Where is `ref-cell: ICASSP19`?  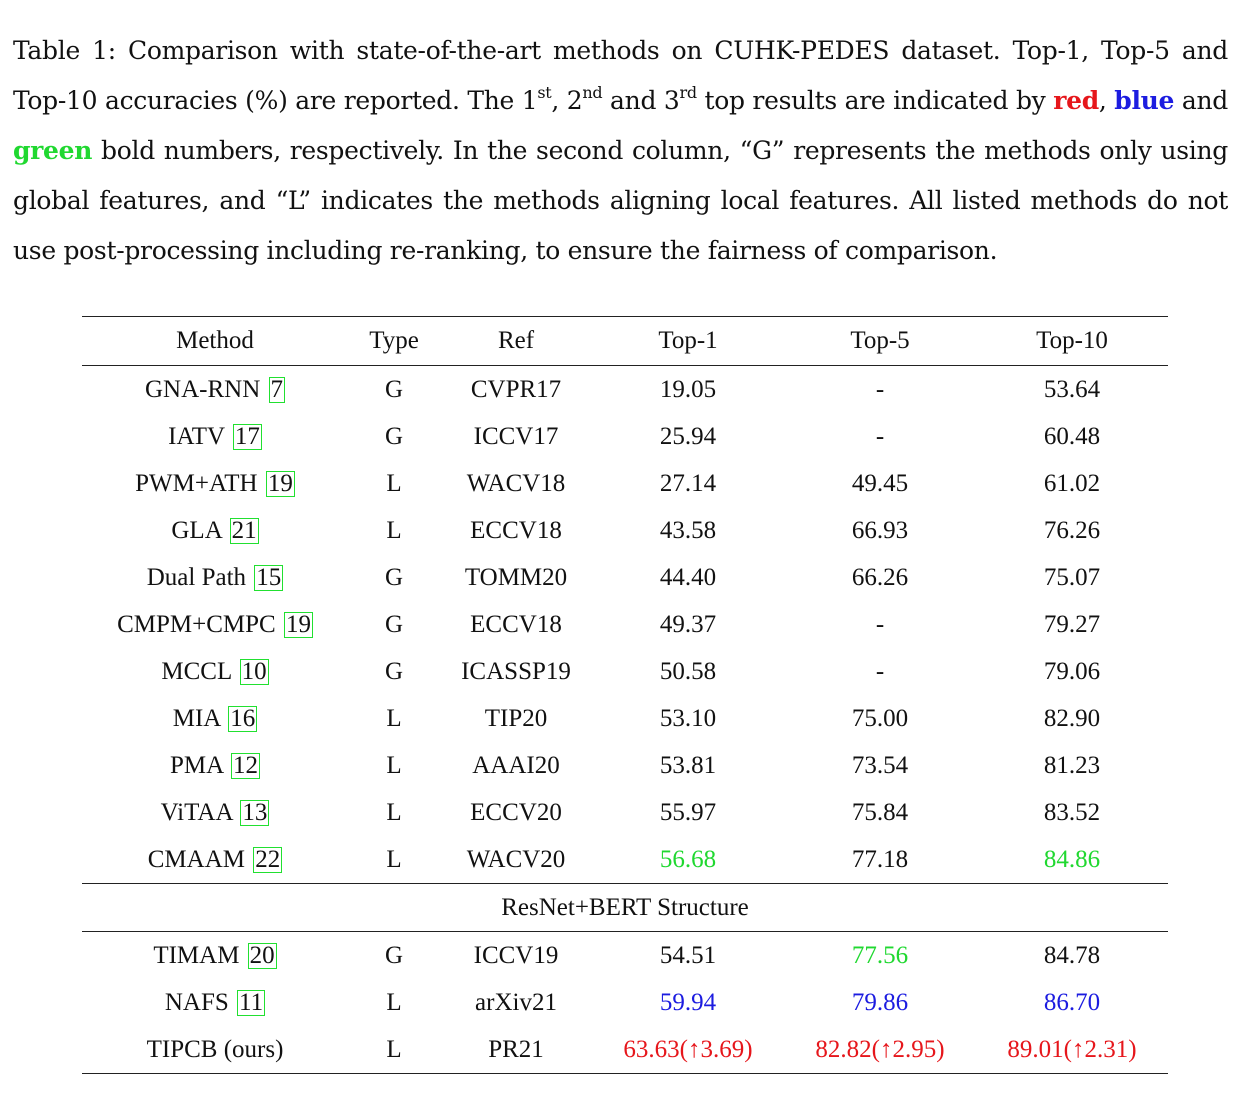 ref-cell: ICASSP19 is located at coordinates (516, 671).